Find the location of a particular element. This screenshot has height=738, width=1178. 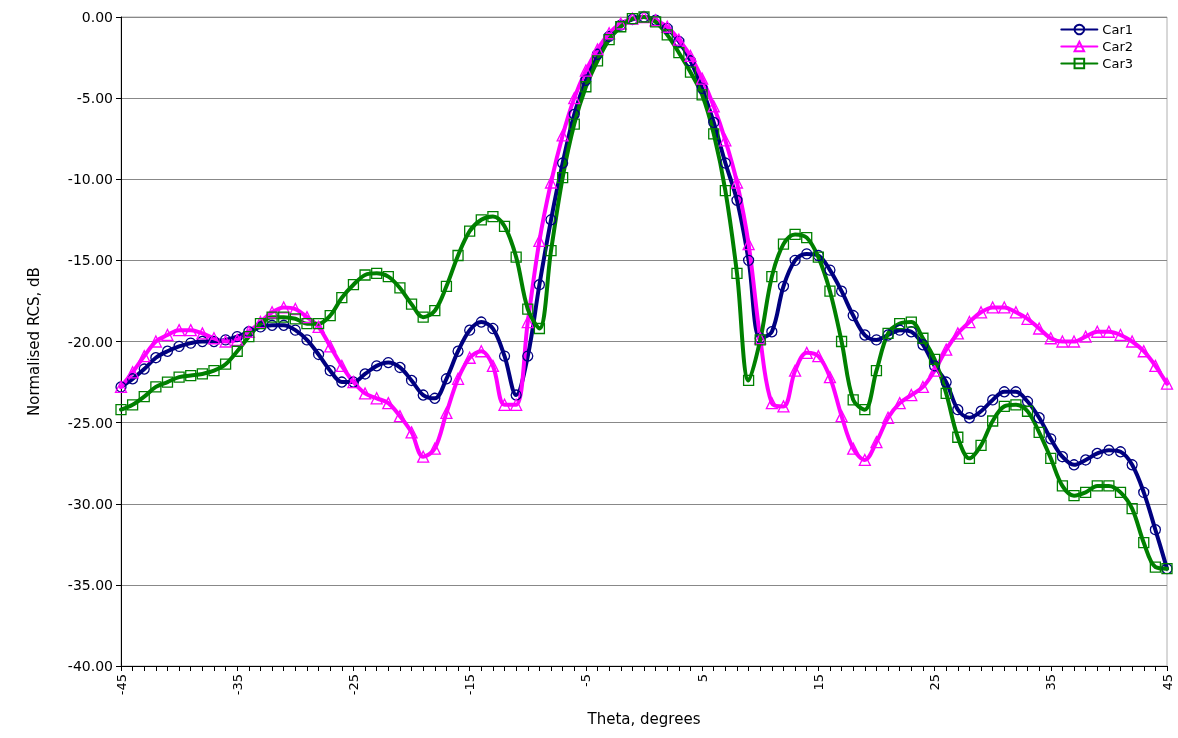

y-tick-label: -5.00 is located at coordinates (94, 98).